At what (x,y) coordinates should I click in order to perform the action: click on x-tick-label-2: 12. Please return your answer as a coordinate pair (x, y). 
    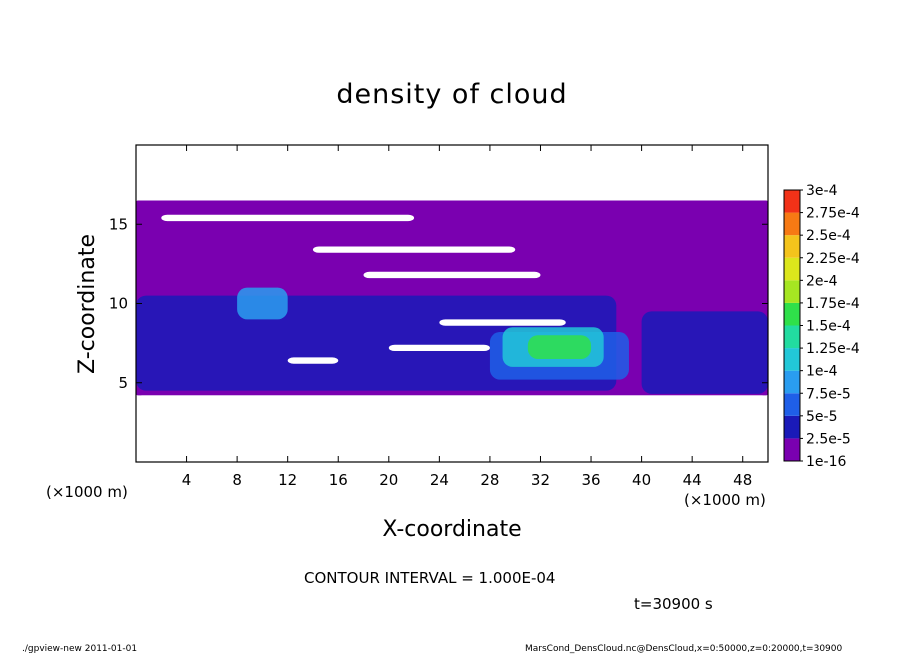
    Looking at the image, I should click on (287, 480).